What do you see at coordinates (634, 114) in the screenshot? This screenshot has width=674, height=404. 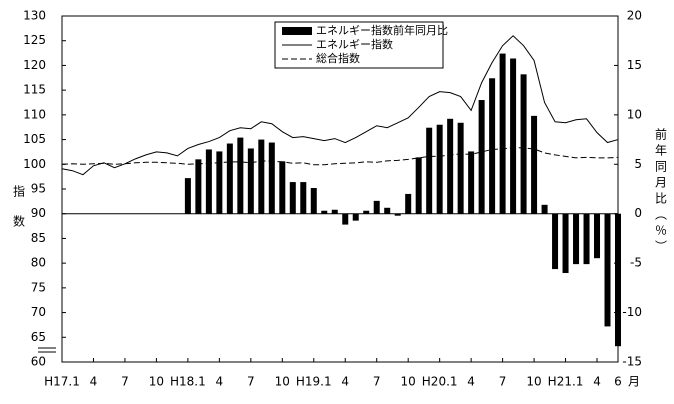 I see `y2-tick-label: 10` at bounding box center [634, 114].